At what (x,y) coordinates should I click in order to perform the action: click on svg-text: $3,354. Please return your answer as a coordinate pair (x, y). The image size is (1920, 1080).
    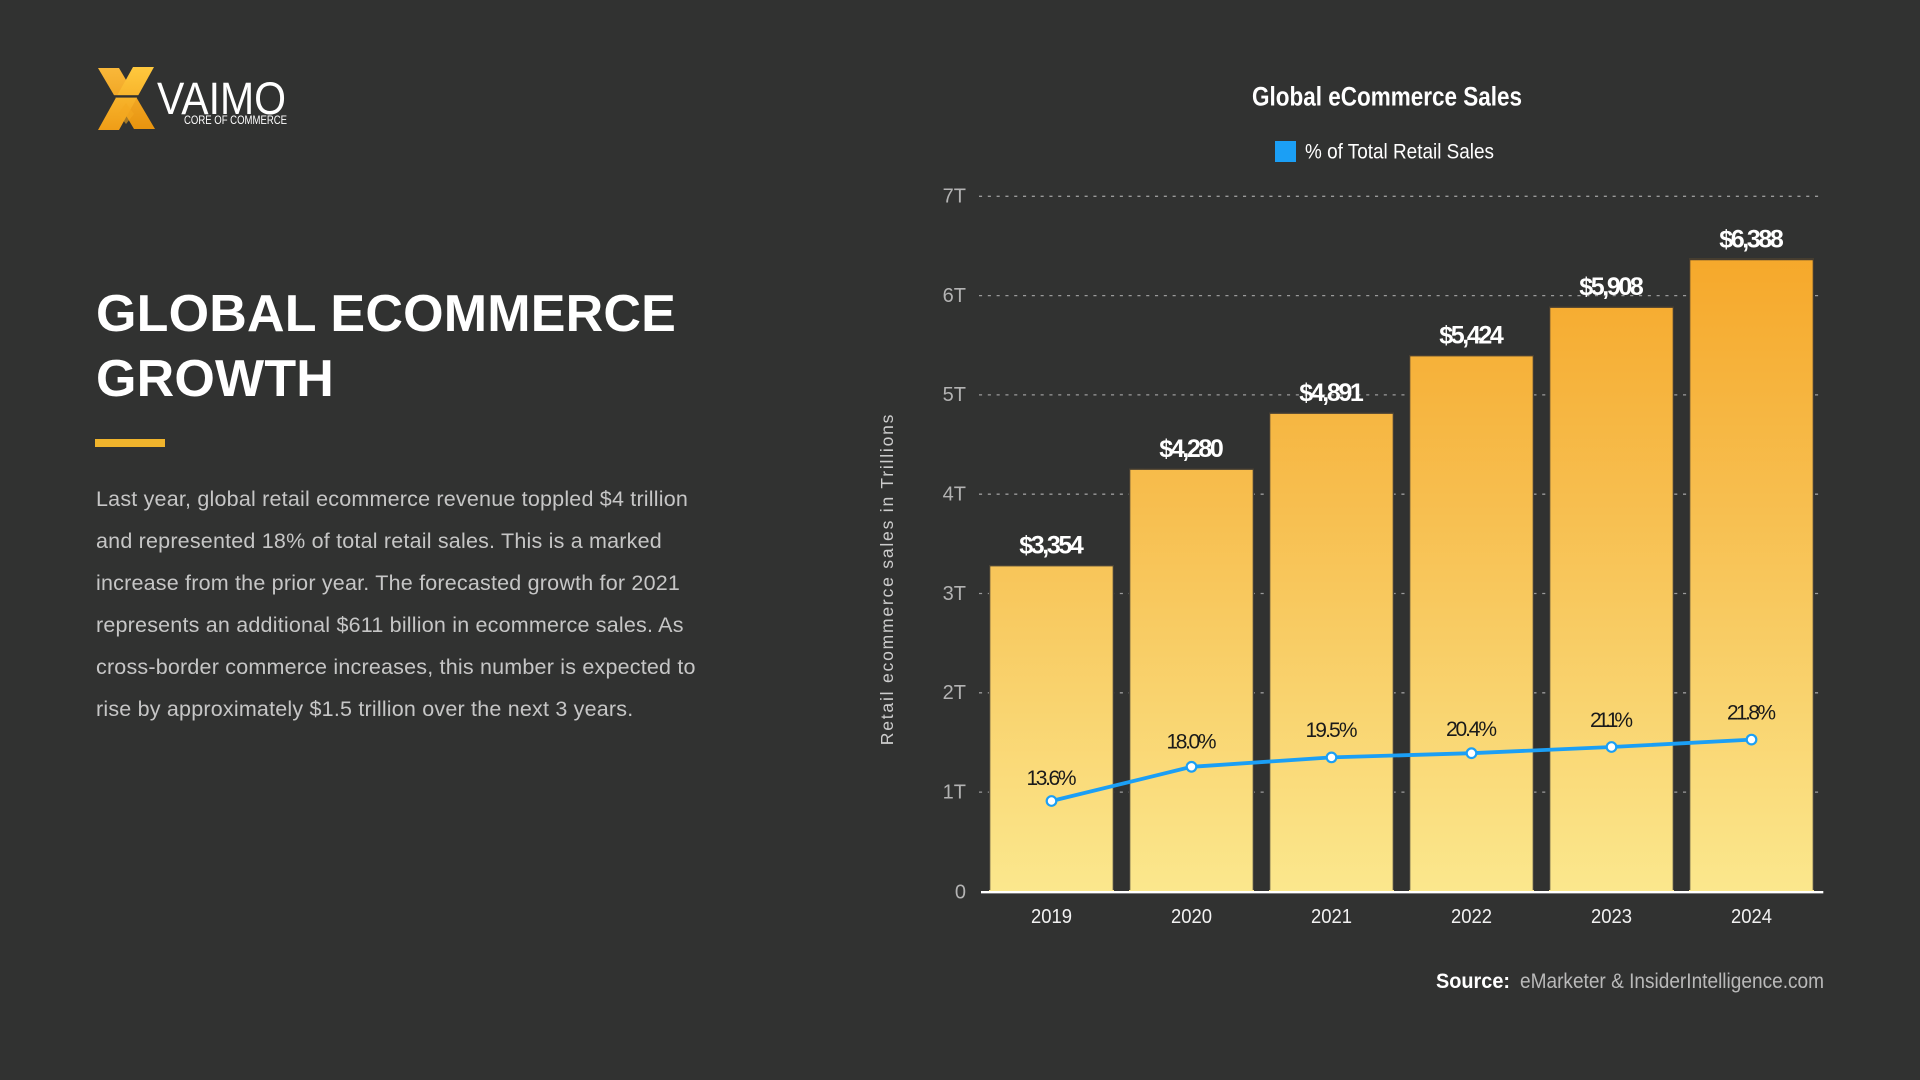
    Looking at the image, I should click on (1051, 546).